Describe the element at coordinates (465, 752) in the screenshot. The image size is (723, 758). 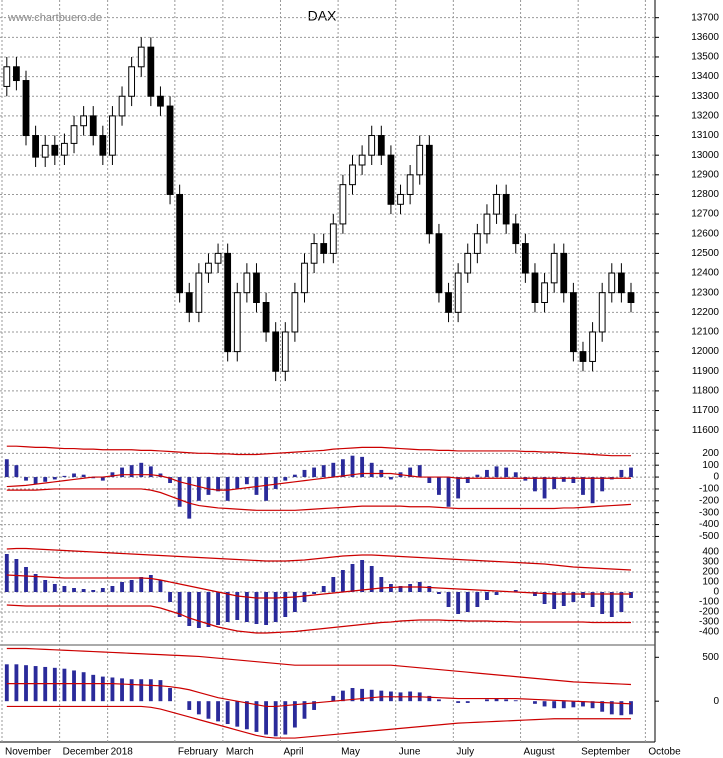
I see `x-tick-label: July` at that location.